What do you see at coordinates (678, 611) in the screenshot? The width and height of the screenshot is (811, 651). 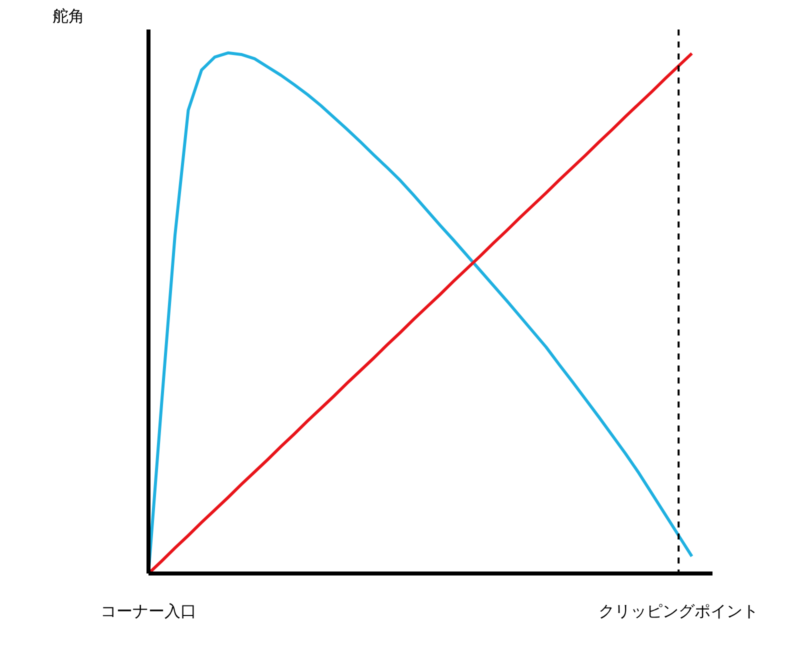 I see `x-tick-label: クリッピングポイント` at bounding box center [678, 611].